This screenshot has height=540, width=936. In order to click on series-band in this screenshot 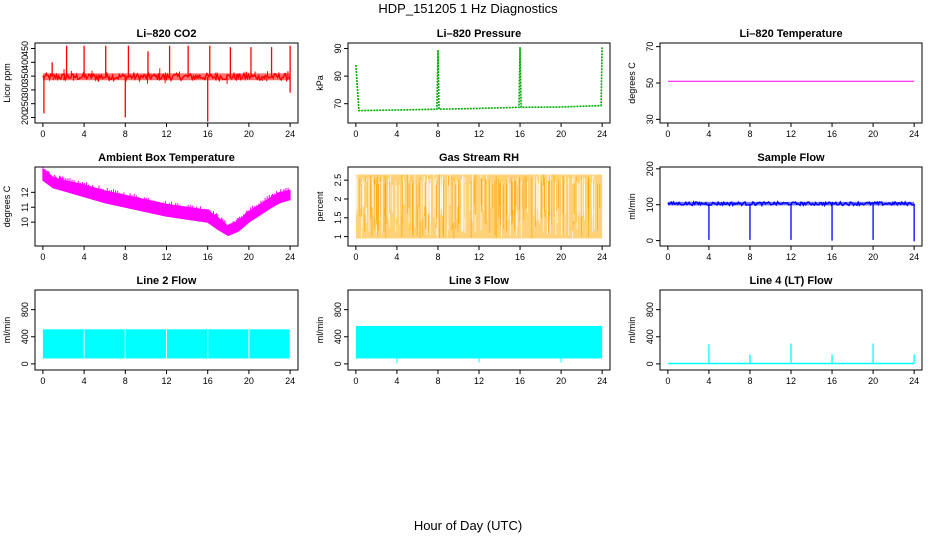, I will do `click(166, 203)`.